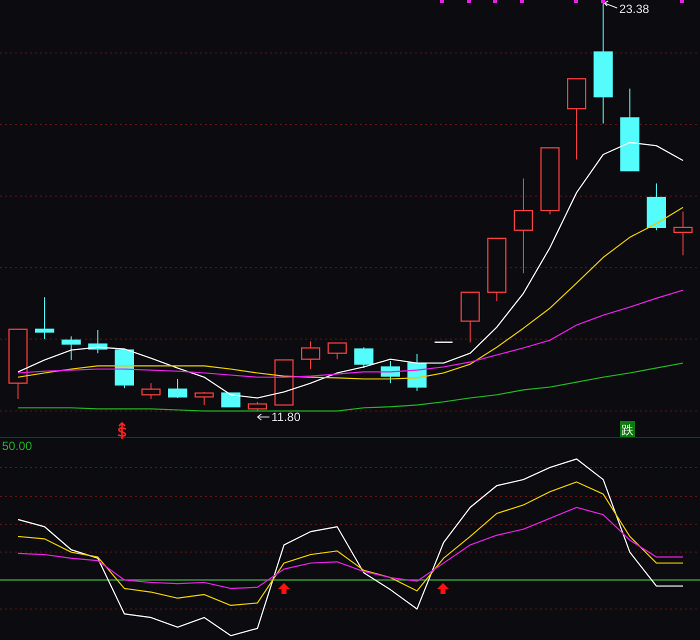 Image resolution: width=700 pixels, height=640 pixels. I want to click on text: 跌, so click(628, 430).